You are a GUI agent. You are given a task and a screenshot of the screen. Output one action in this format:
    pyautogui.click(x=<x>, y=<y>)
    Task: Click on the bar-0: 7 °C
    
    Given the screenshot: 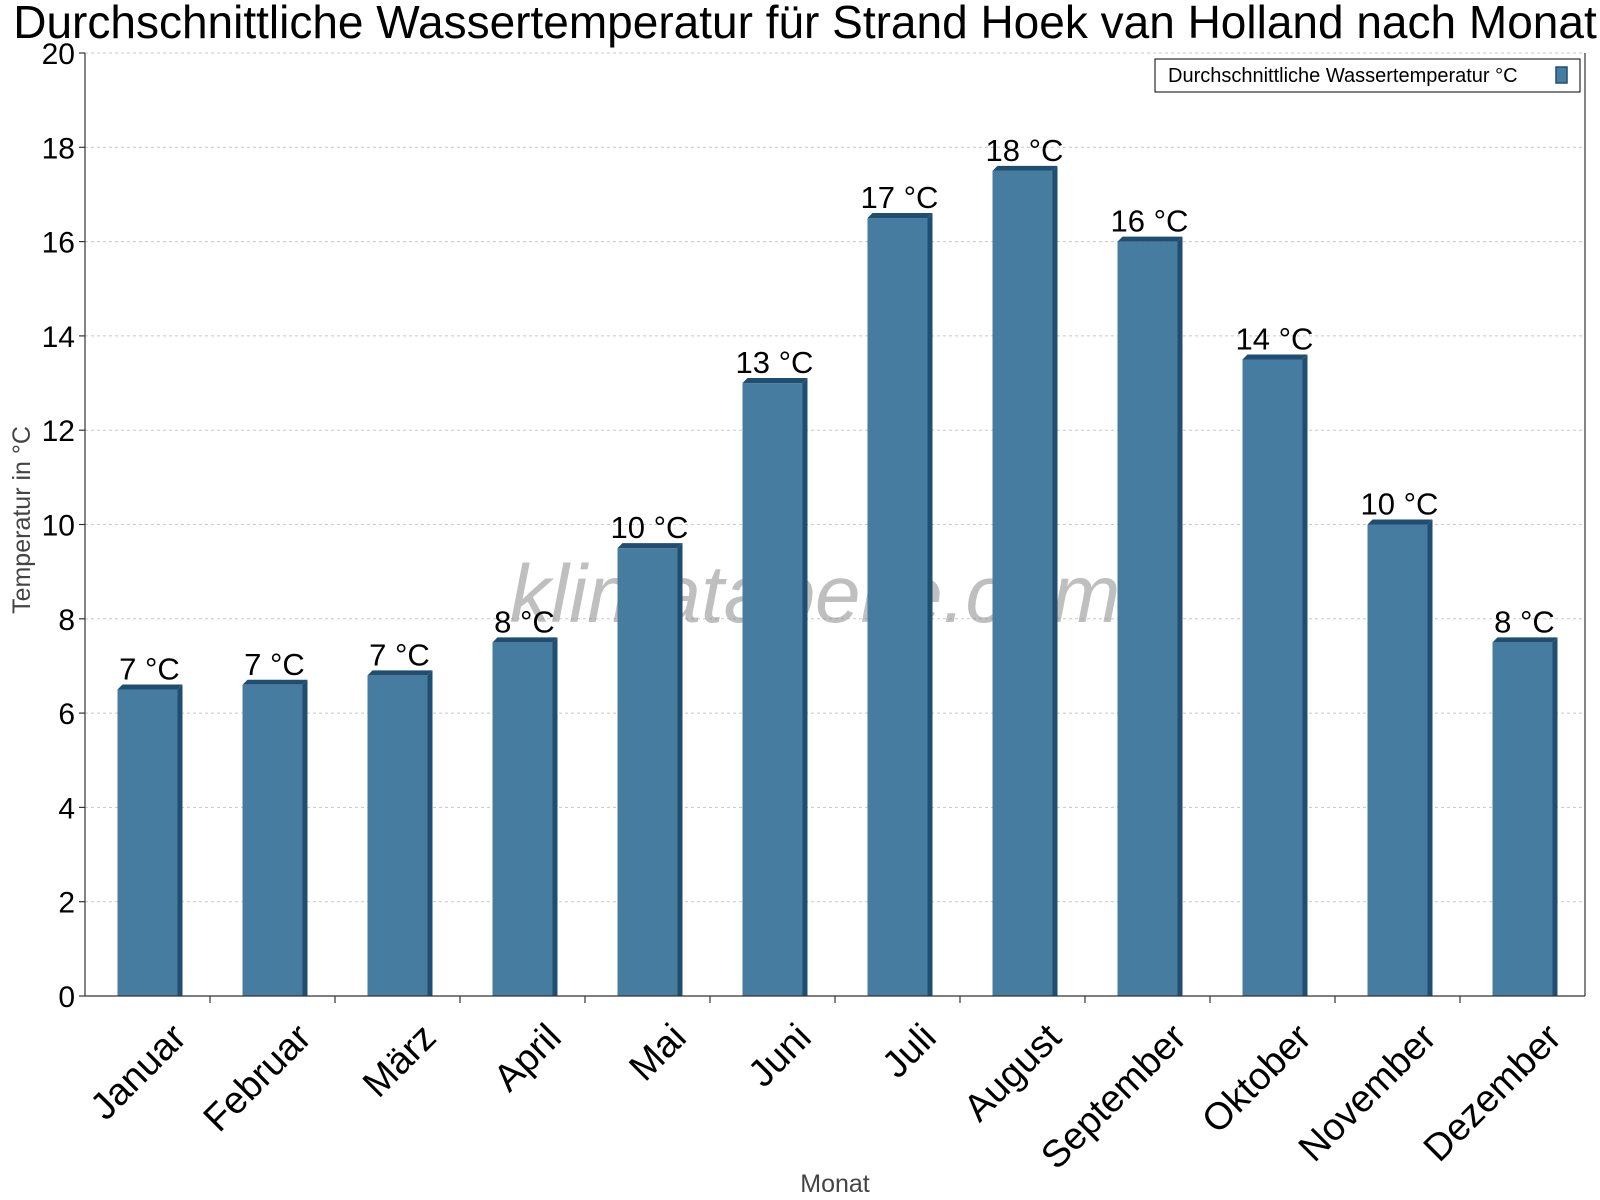 What is the action you would take?
    pyautogui.click(x=150, y=824)
    